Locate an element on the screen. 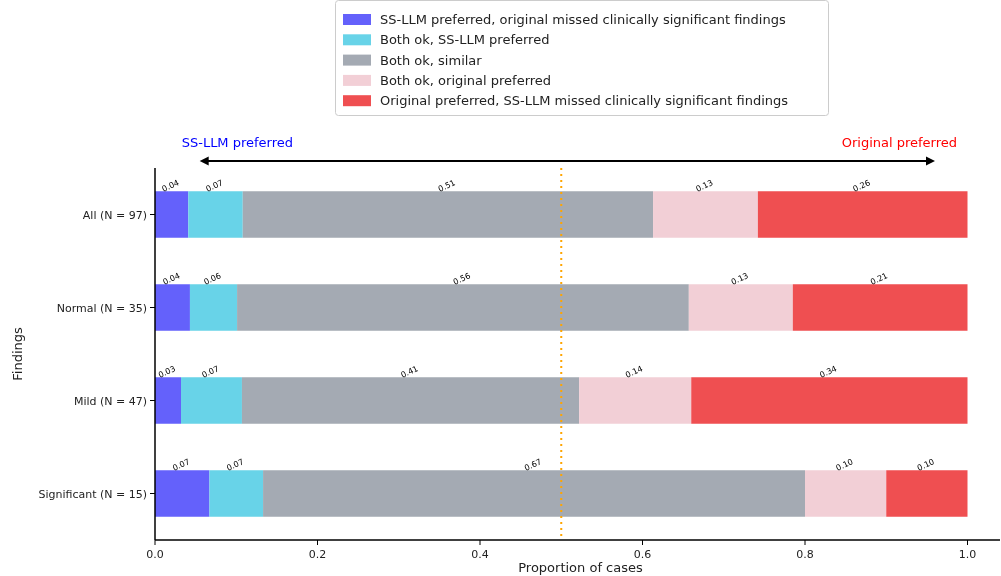 Image resolution: width=1001 pixels, height=576 pixels. x-tick-label: 0.4 is located at coordinates (480, 554).